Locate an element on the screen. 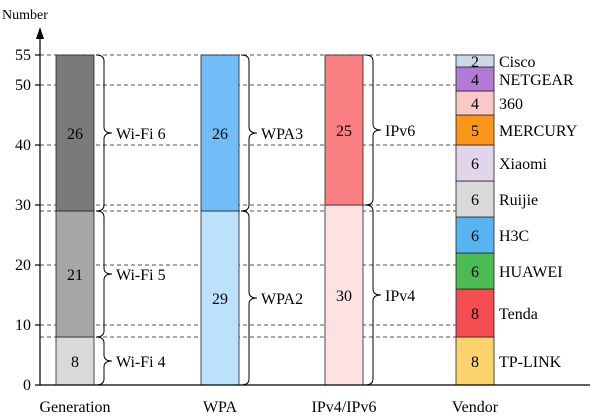 Image resolution: width=592 pixels, height=420 pixels. segment-name-label: 360 is located at coordinates (511, 104).